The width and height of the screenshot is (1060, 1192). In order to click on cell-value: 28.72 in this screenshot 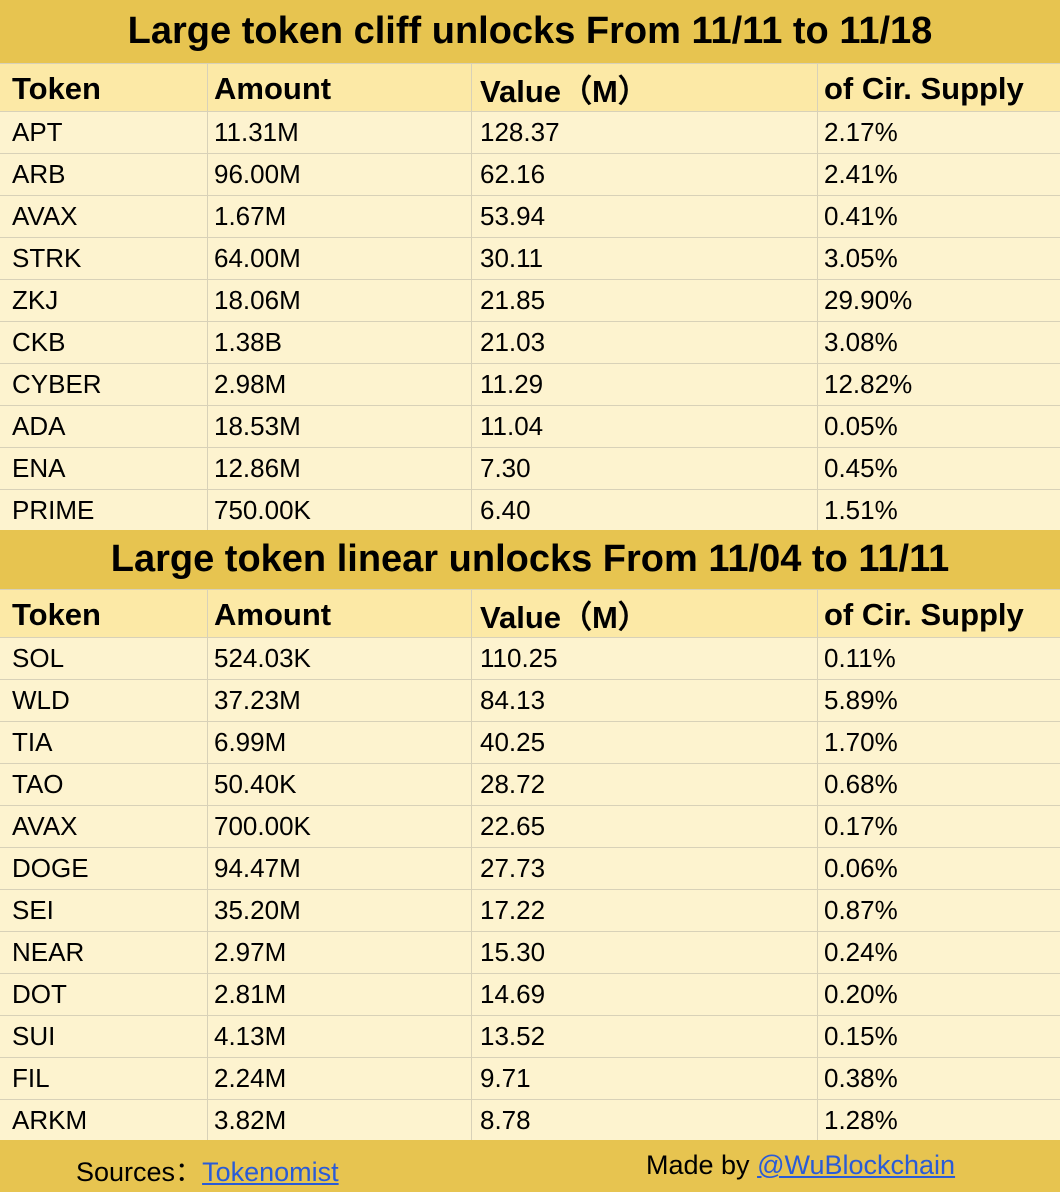, I will do `click(645, 784)`.